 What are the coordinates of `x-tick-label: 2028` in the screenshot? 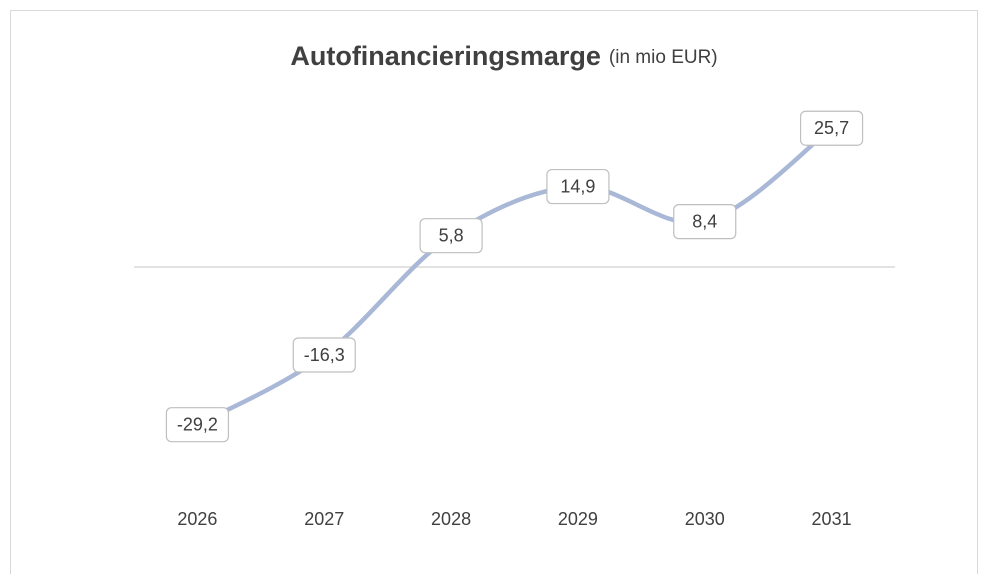 It's located at (451, 519).